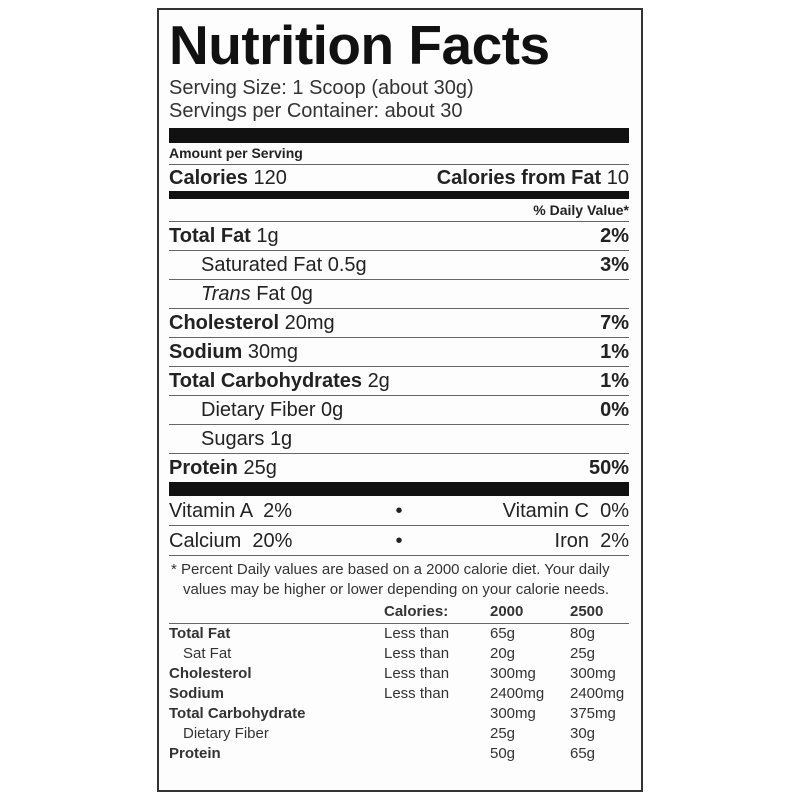 The image size is (800, 800). What do you see at coordinates (226, 733) in the screenshot?
I see `reference-nutrient: Dietary Fiber` at bounding box center [226, 733].